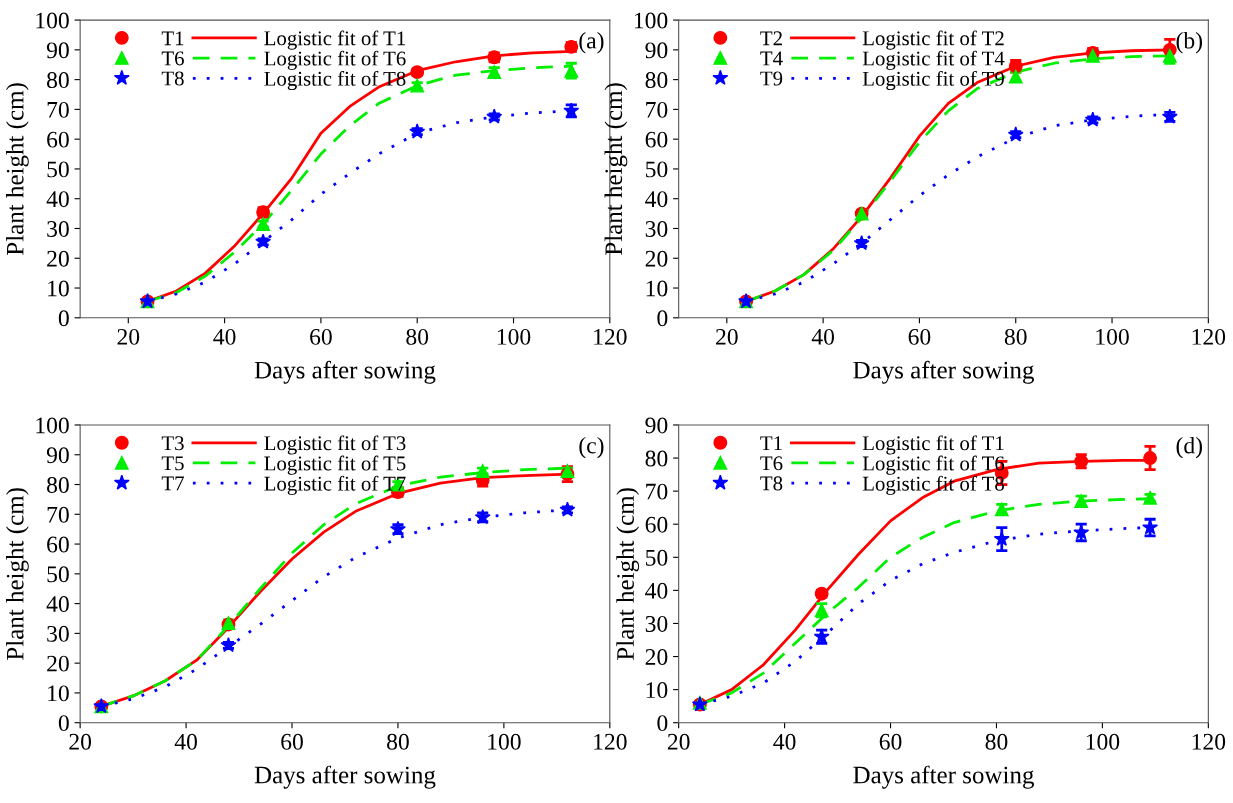 The image size is (1233, 803). What do you see at coordinates (172, 483) in the screenshot?
I see `legend-label: T7` at bounding box center [172, 483].